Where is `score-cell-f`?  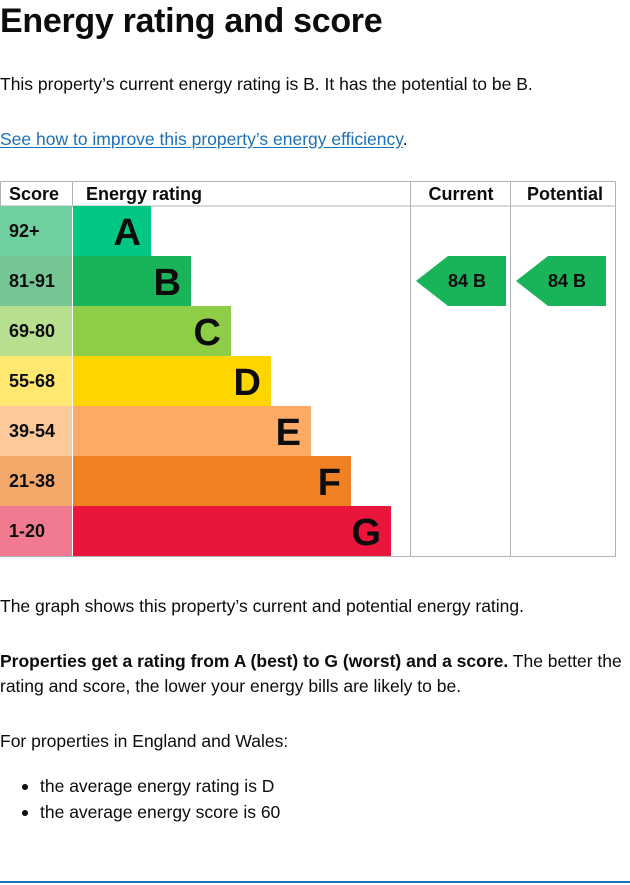
score-cell-f is located at coordinates (36, 481).